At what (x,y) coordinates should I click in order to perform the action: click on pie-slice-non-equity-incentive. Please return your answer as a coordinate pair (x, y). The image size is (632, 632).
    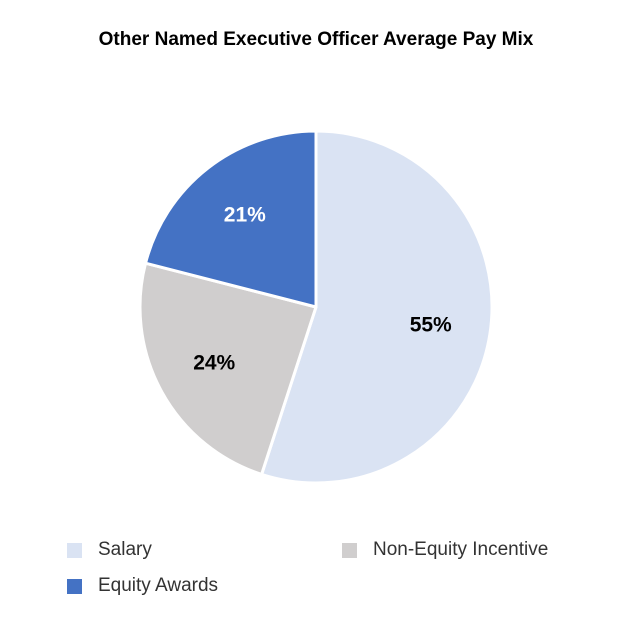
    Looking at the image, I should click on (228, 368).